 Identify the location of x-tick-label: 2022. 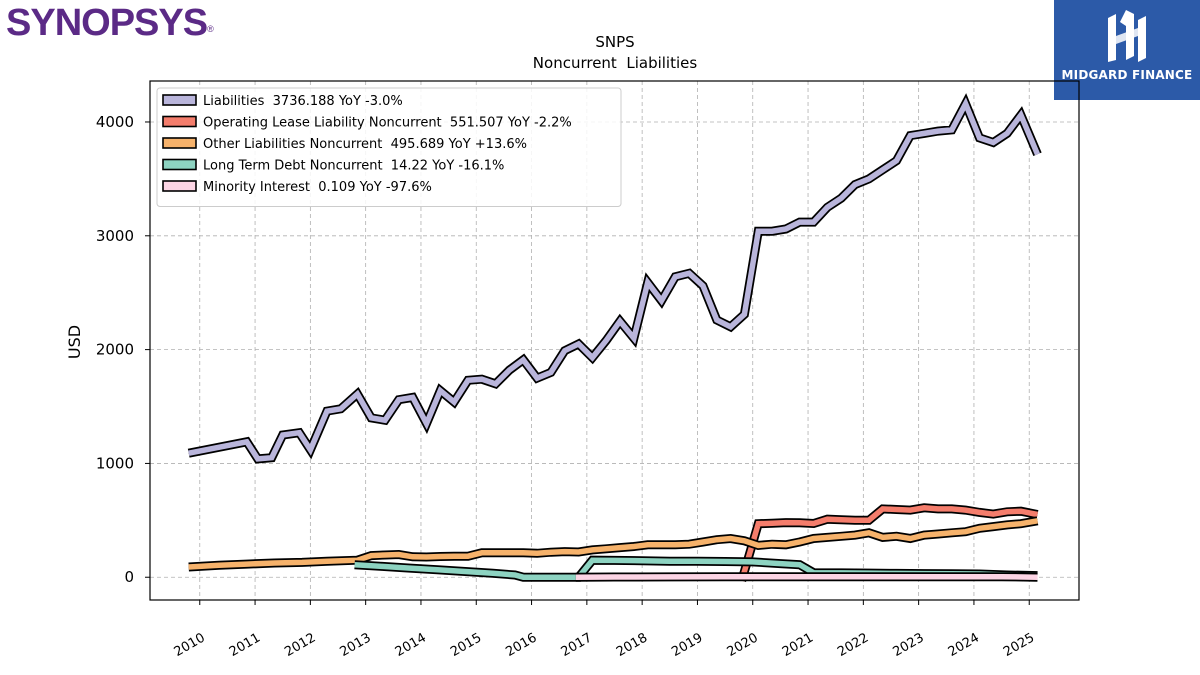
(853, 645).